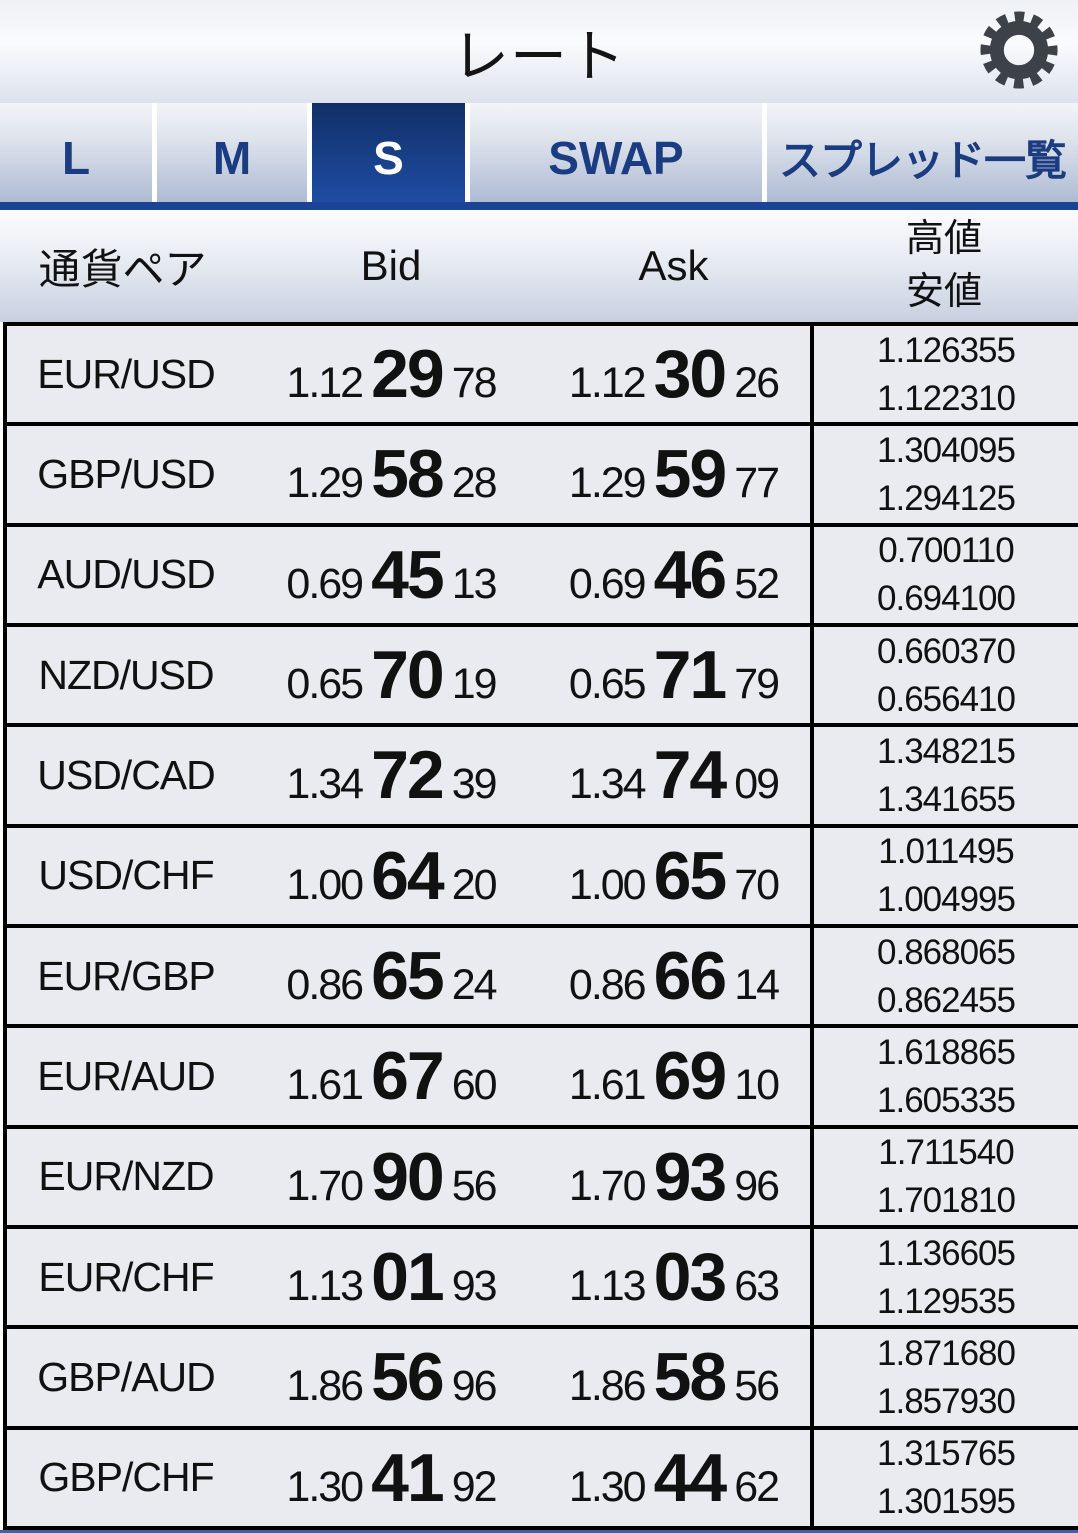 Image resolution: width=1078 pixels, height=1533 pixels. I want to click on column-header-high: 高値, so click(943, 239).